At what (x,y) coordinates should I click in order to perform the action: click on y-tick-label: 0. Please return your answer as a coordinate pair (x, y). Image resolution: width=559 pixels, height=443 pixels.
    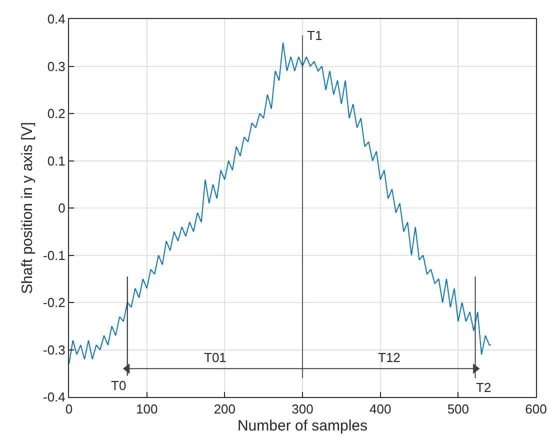
    Looking at the image, I should click on (62, 208).